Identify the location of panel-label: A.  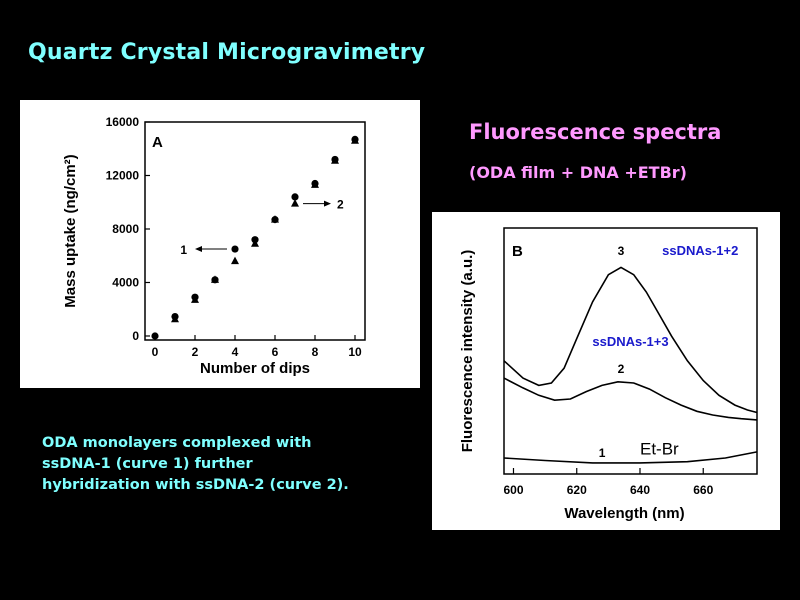
(157, 142).